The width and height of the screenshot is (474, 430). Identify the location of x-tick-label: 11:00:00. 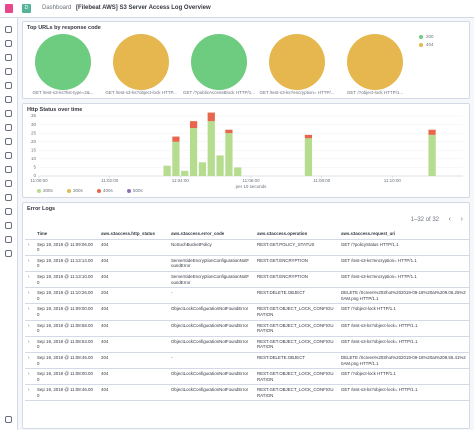
(39, 180).